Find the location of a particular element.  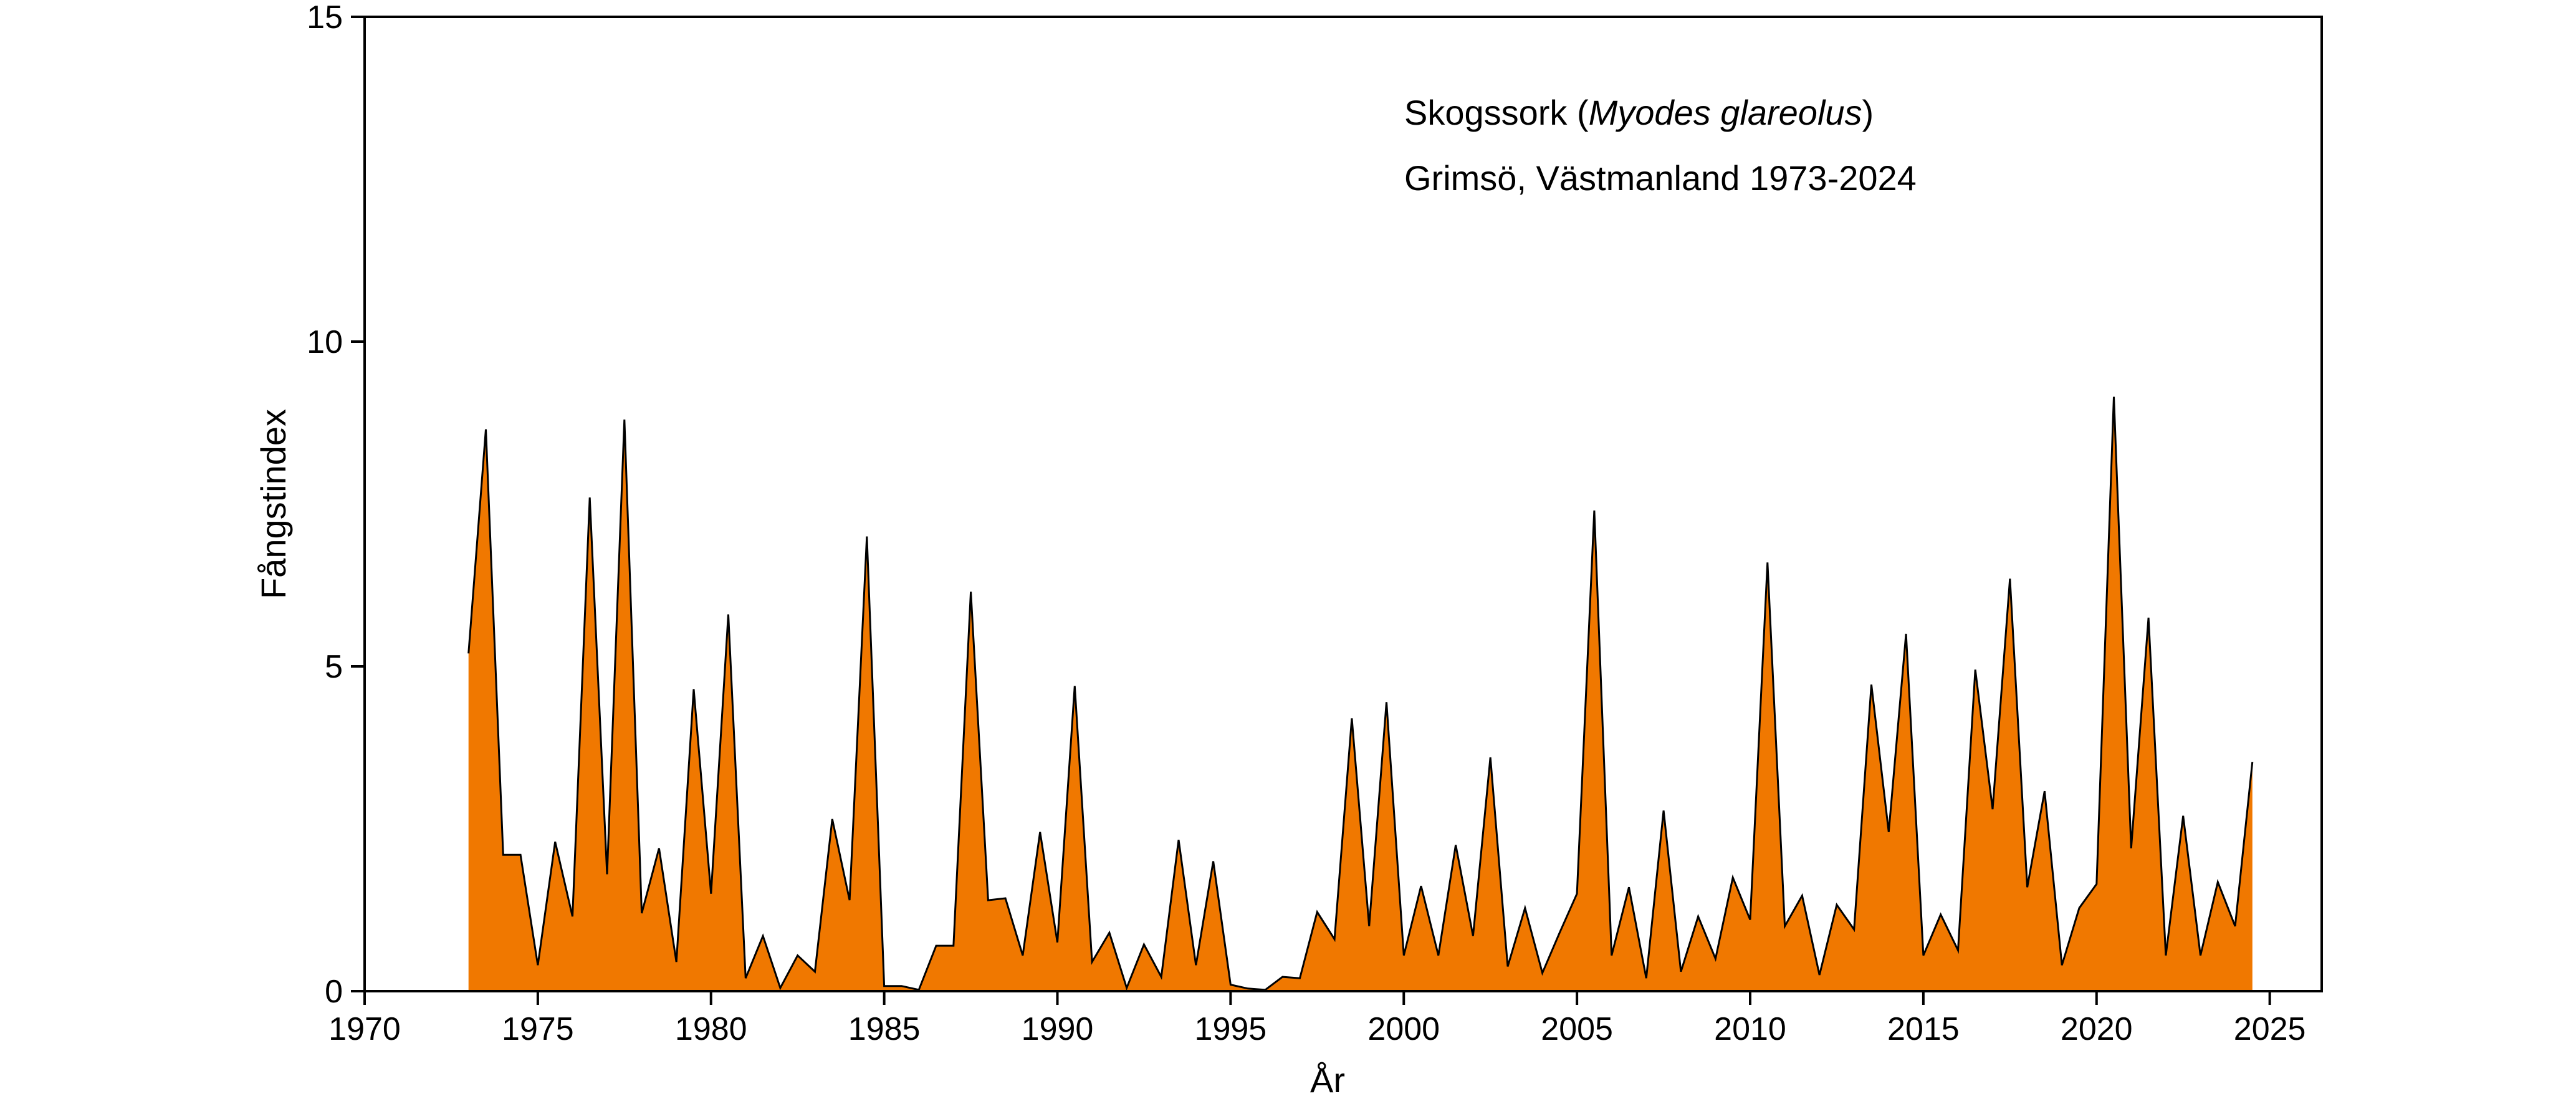

x-tick-label: 2000 is located at coordinates (1404, 1029).